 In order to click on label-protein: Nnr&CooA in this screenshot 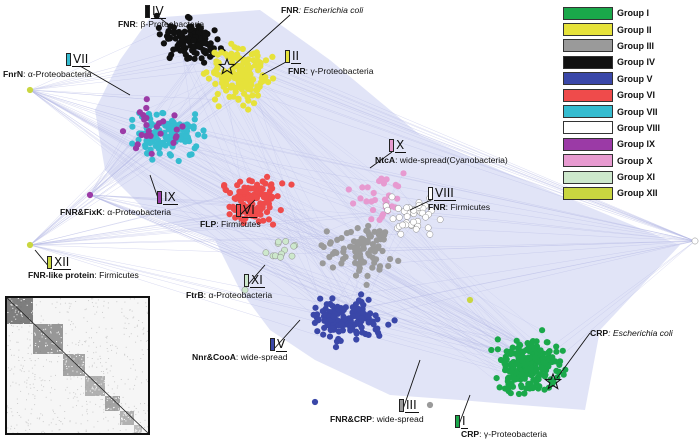, I will do `click(214, 357)`.